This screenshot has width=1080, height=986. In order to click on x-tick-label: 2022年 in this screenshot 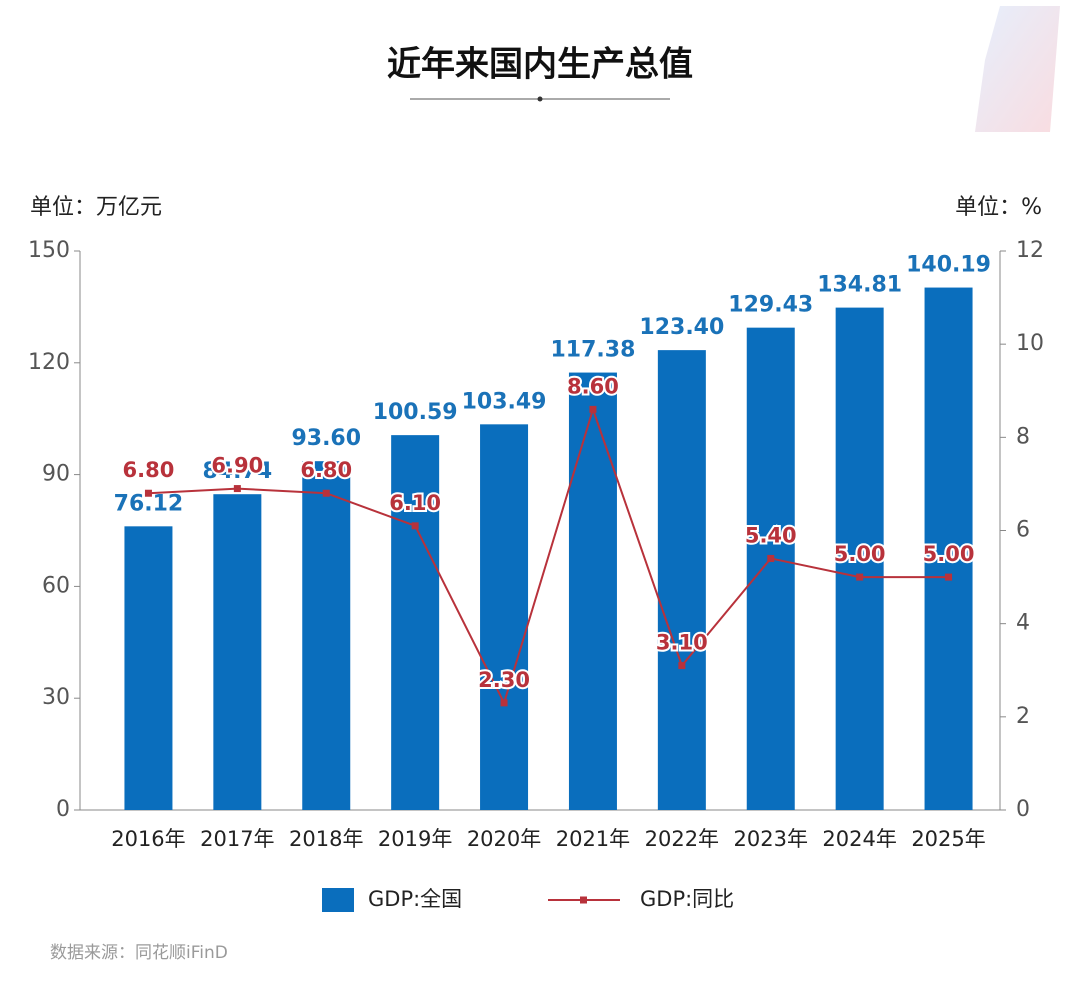, I will do `click(682, 839)`.